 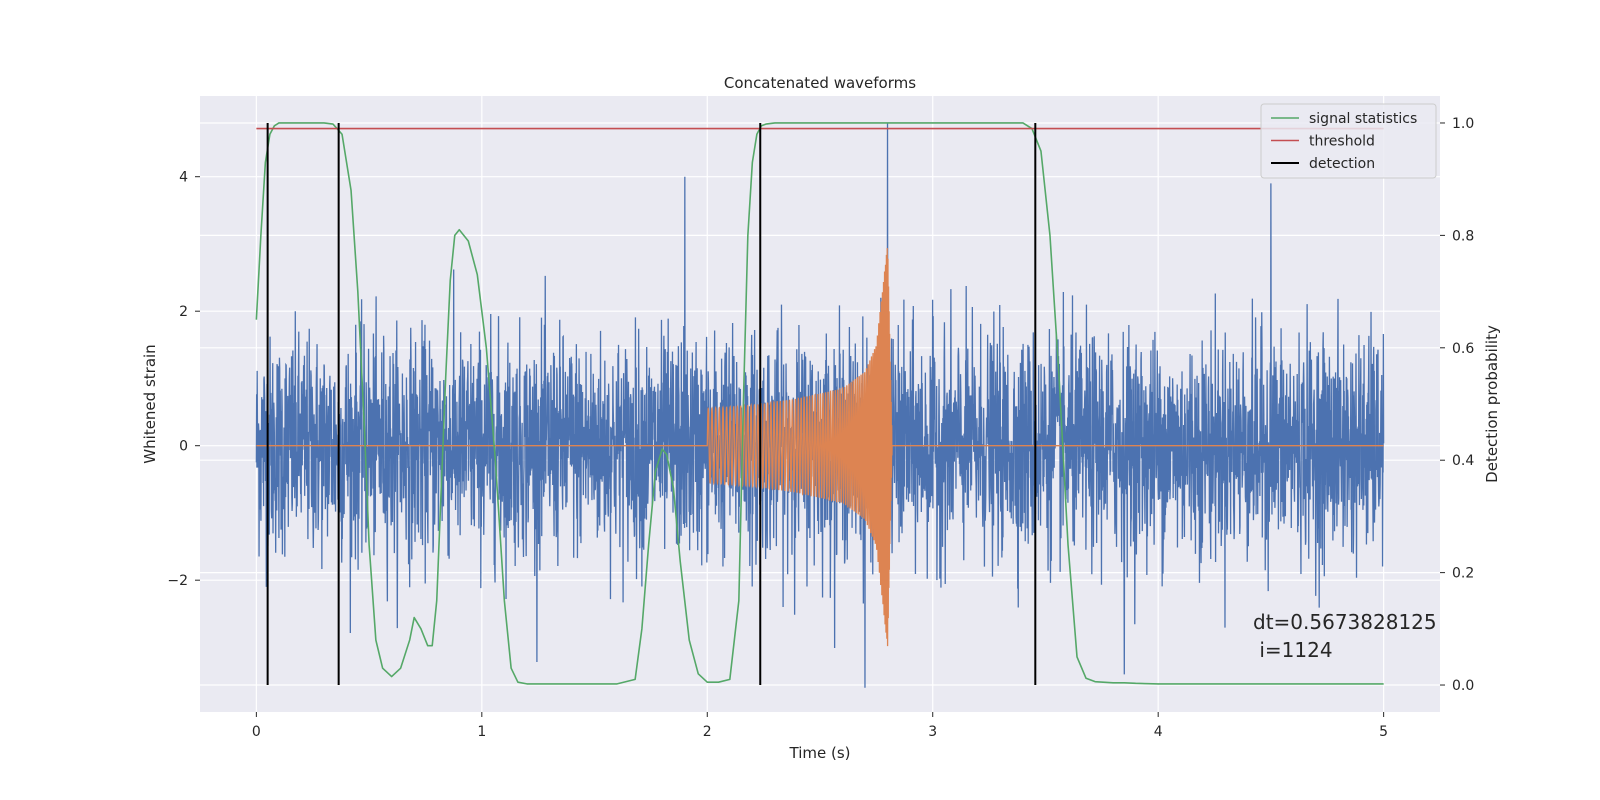 What do you see at coordinates (932, 732) in the screenshot?
I see `x-tick-label: 3` at bounding box center [932, 732].